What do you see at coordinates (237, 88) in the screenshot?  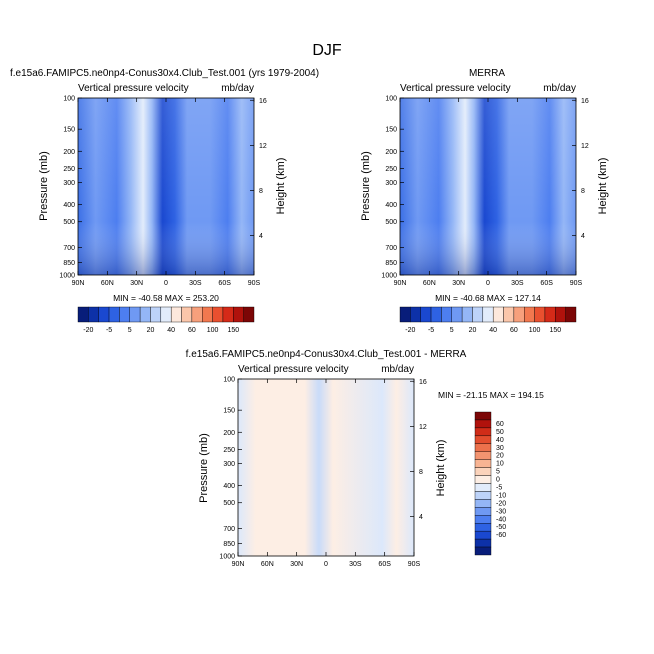 I see `panel-model-right-label: mb/day` at bounding box center [237, 88].